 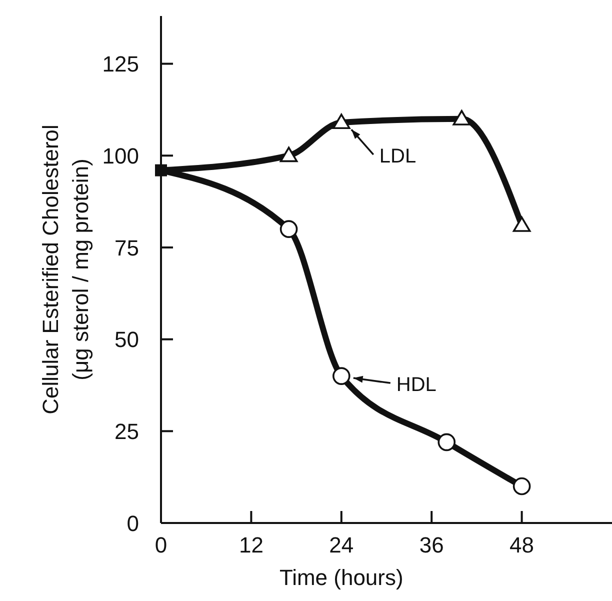 What do you see at coordinates (416, 385) in the screenshot?
I see `annotation: HDL` at bounding box center [416, 385].